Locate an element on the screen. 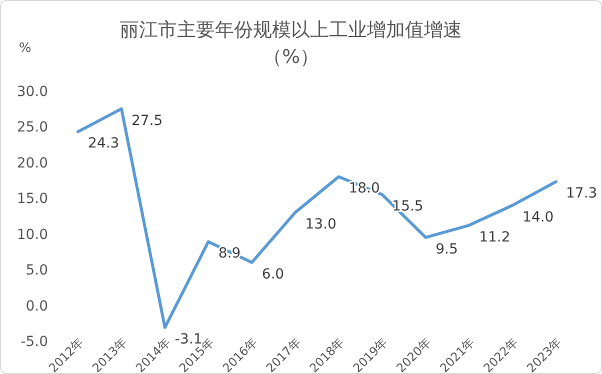  y-tick-label: 20.0 is located at coordinates (32, 163).